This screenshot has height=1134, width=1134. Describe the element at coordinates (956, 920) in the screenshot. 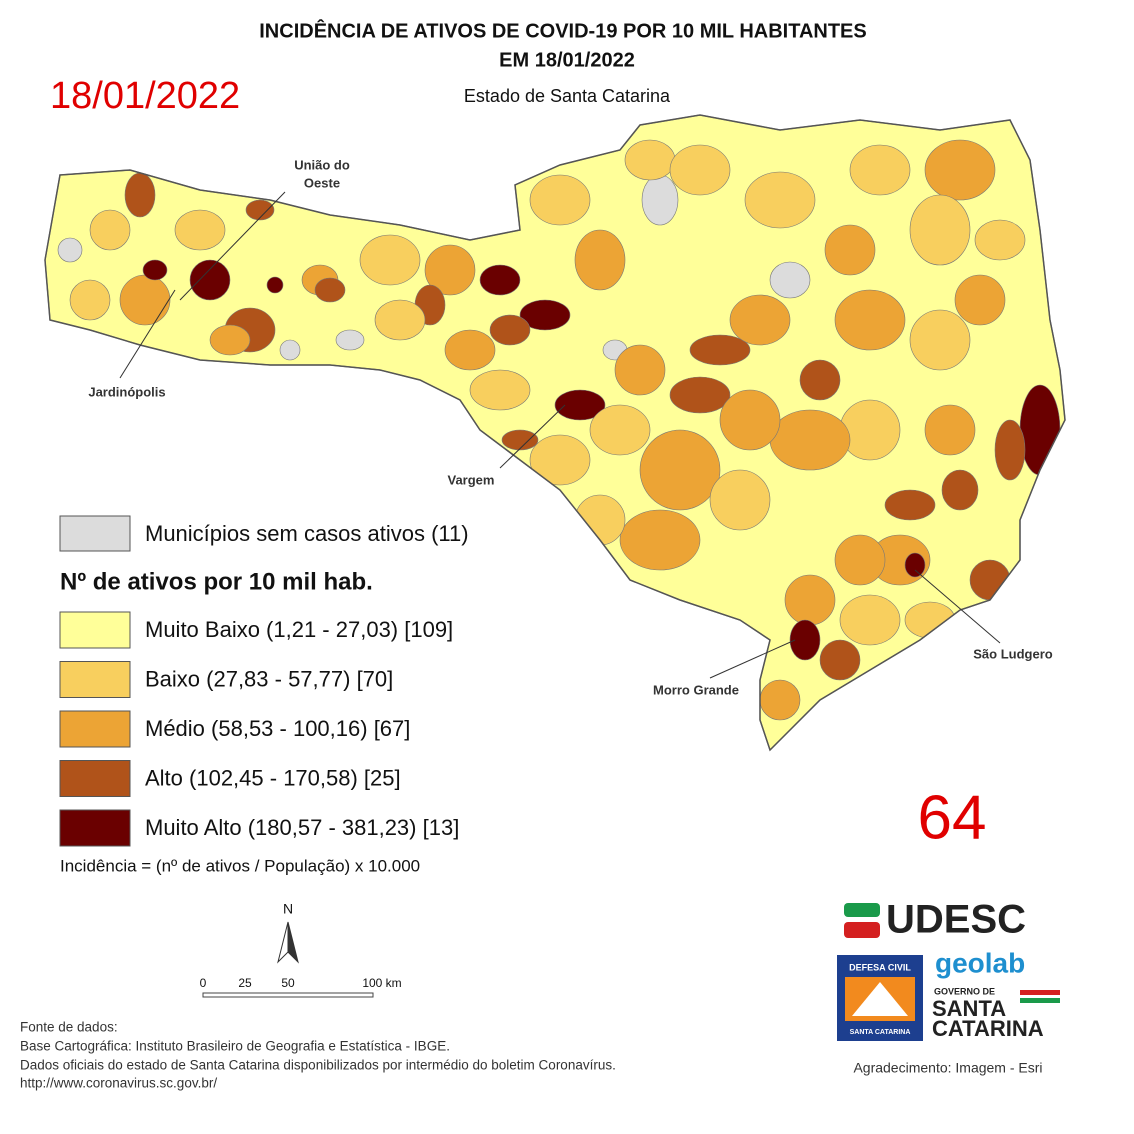

I see `udesc-logo: UDESC` at that location.